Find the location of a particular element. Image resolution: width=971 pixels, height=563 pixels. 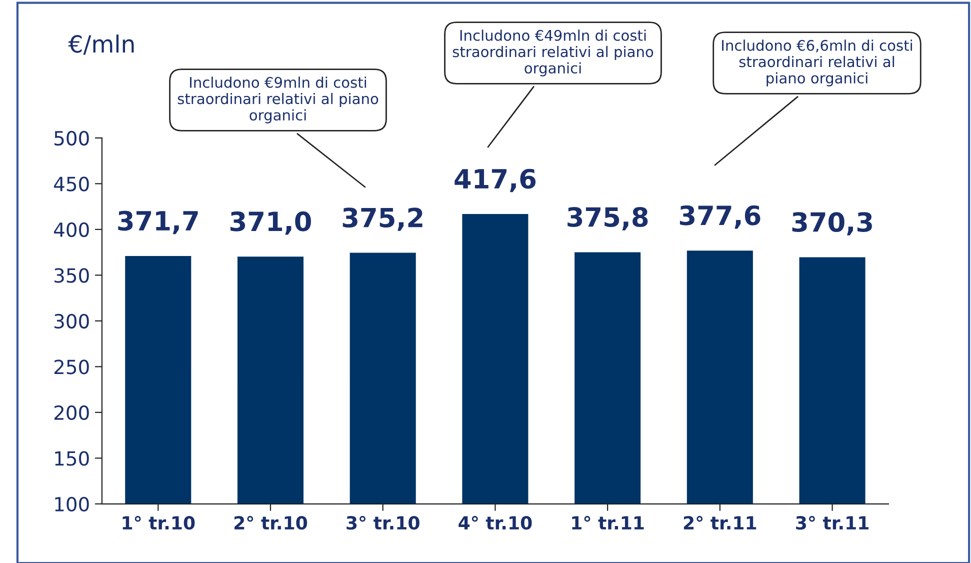

y-axis-title: €/mln is located at coordinates (101, 44).